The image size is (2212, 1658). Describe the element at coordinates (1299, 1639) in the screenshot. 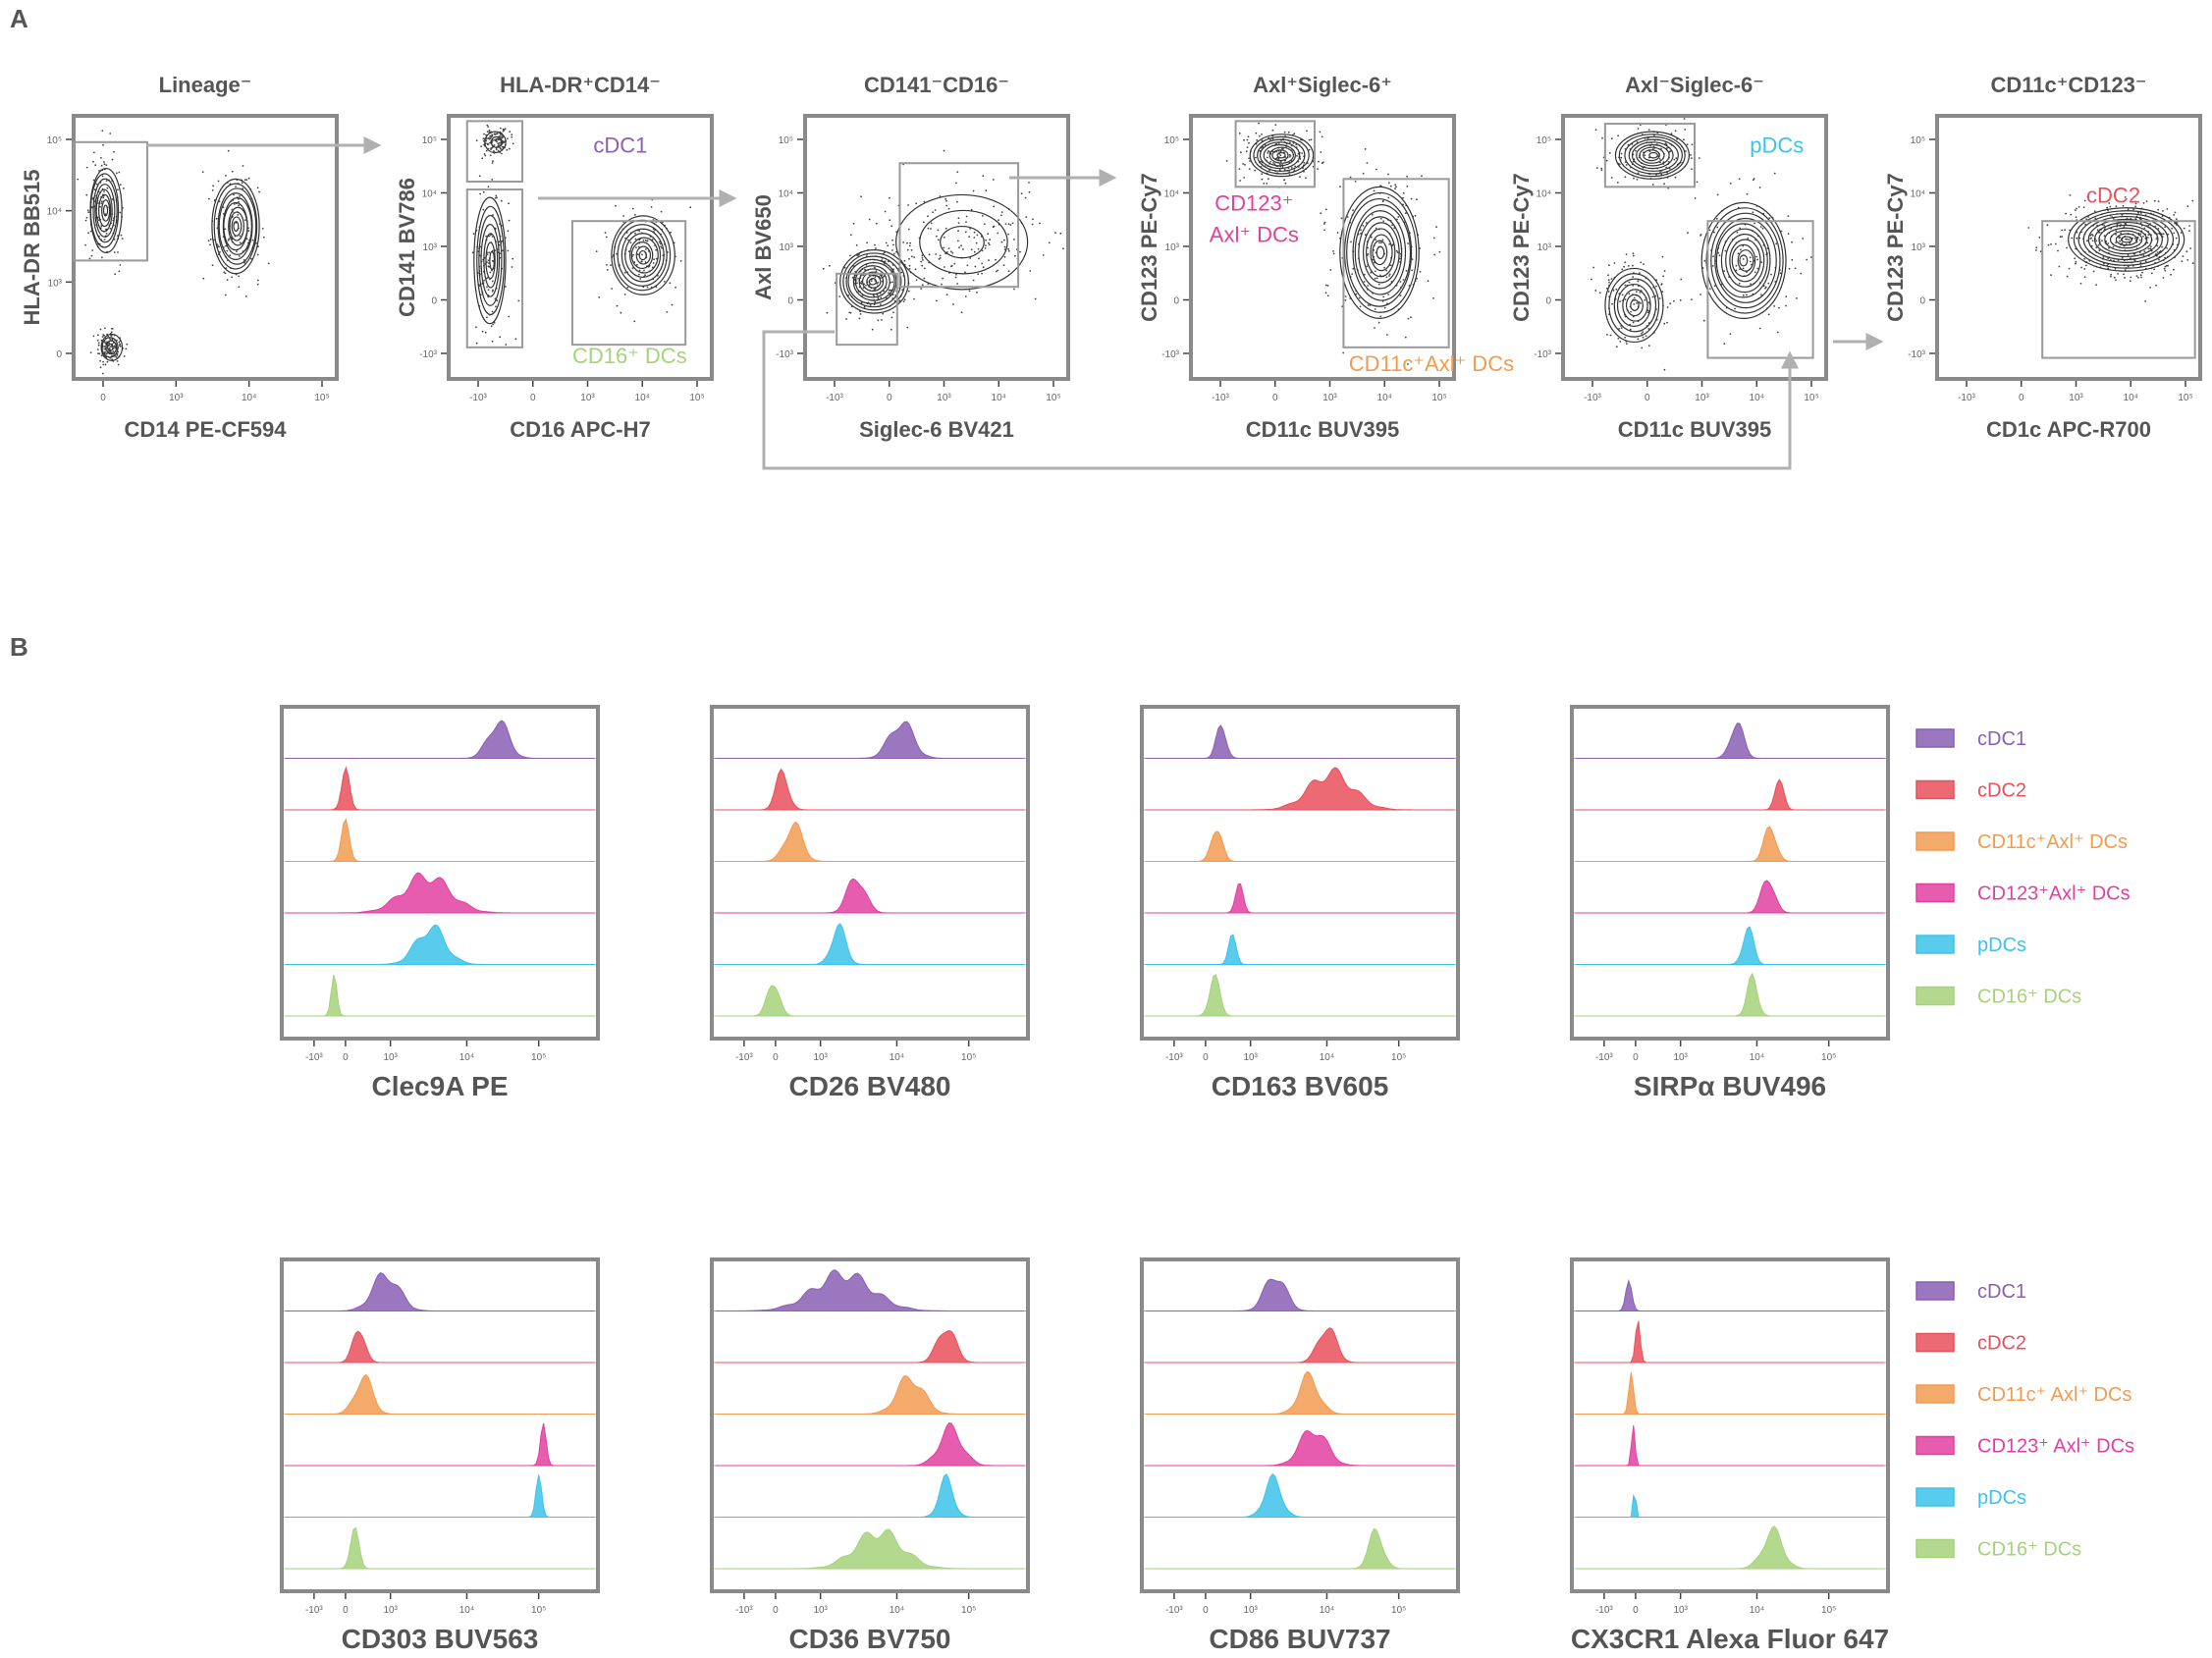

I see `marker-label: CD86 BUV737` at that location.